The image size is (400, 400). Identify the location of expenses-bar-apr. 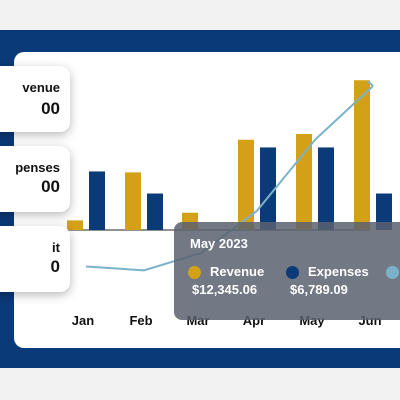
(268, 188).